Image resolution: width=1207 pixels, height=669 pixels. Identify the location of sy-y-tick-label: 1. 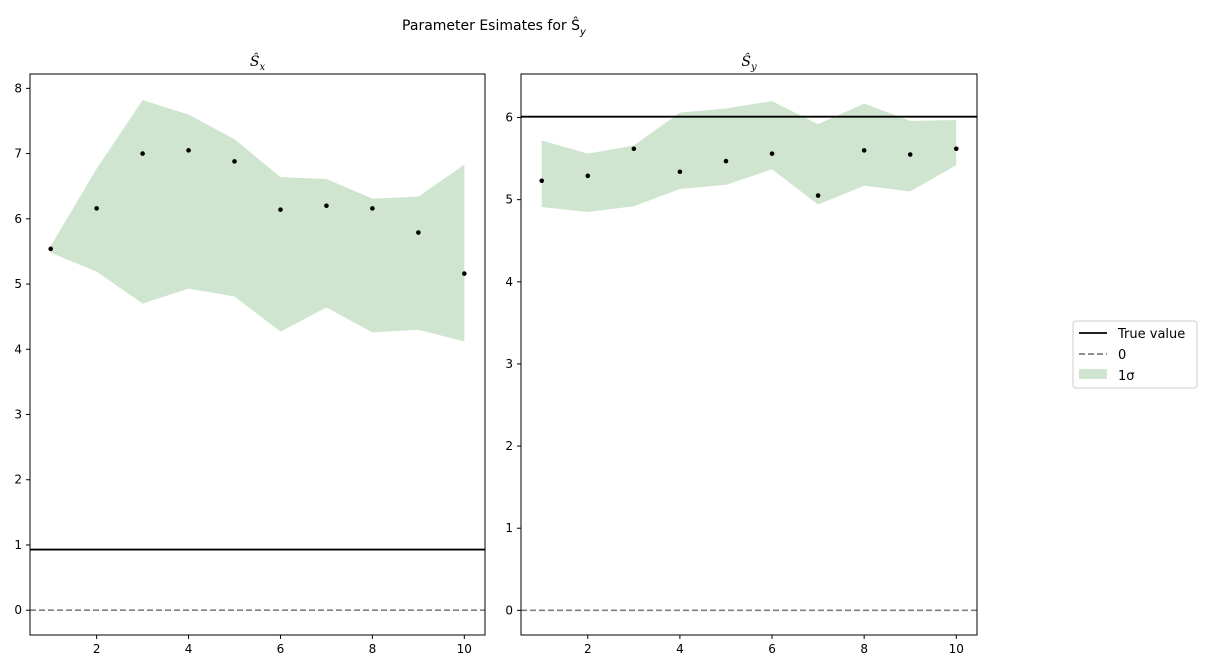
(509, 528).